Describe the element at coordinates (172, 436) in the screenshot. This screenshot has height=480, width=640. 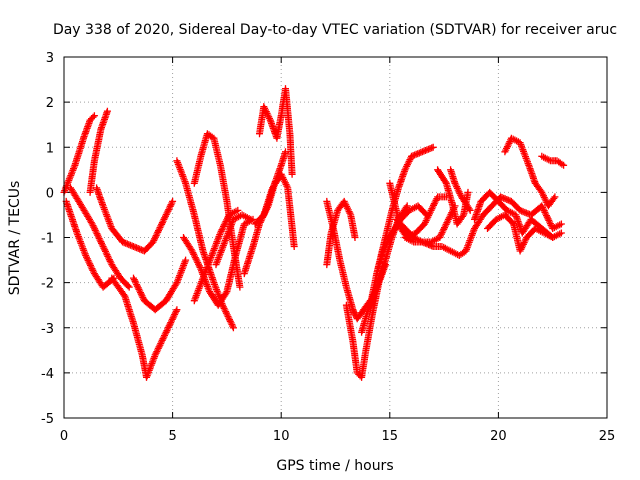
I see `x-tick-label: 5` at that location.